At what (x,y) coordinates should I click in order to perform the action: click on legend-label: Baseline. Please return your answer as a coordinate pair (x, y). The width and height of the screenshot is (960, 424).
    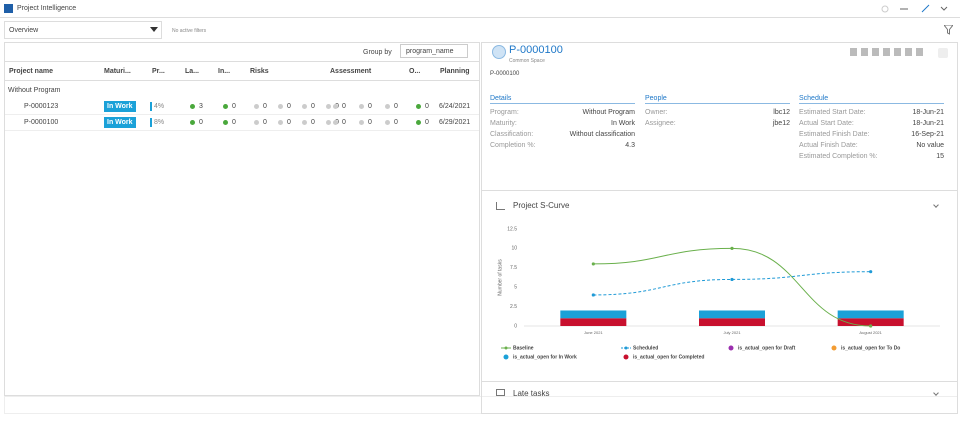
    Looking at the image, I should click on (523, 348).